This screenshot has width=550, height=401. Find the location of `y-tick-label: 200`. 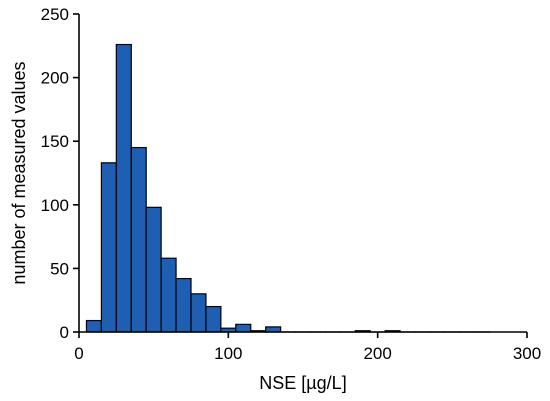

y-tick-label: 200 is located at coordinates (55, 78).